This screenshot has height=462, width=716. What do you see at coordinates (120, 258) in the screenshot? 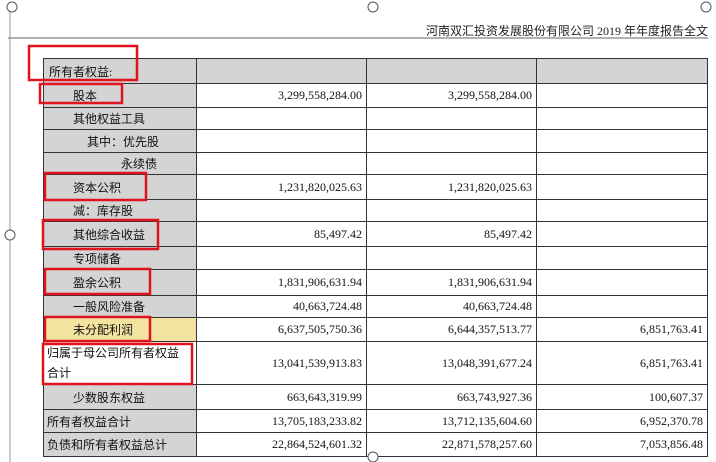
I see `row-label: 专项储备` at bounding box center [120, 258].